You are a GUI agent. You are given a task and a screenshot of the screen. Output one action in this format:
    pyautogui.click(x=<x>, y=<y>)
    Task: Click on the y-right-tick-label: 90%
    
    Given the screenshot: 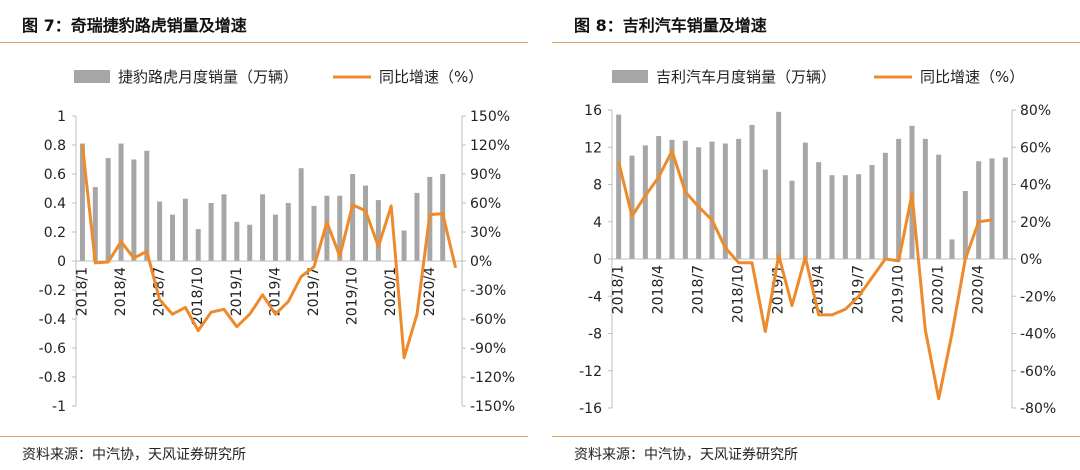 What is the action you would take?
    pyautogui.click(x=485, y=175)
    